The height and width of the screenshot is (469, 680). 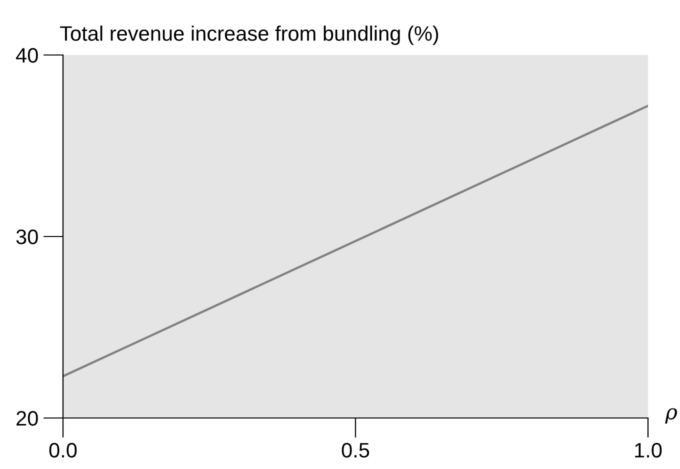 I want to click on y-tick-label: 20, so click(x=27, y=418).